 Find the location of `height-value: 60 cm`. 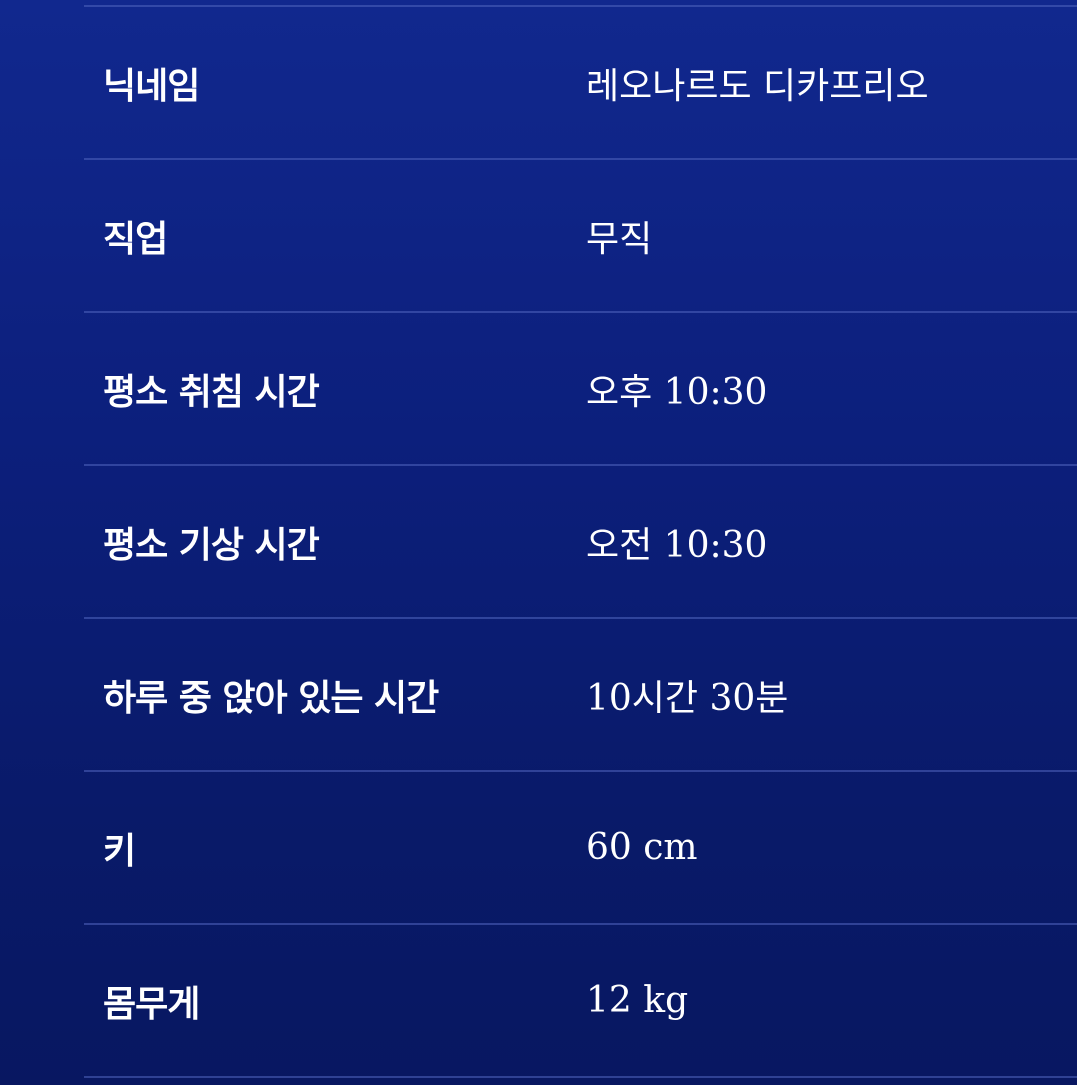

height-value: 60 cm is located at coordinates (642, 847).